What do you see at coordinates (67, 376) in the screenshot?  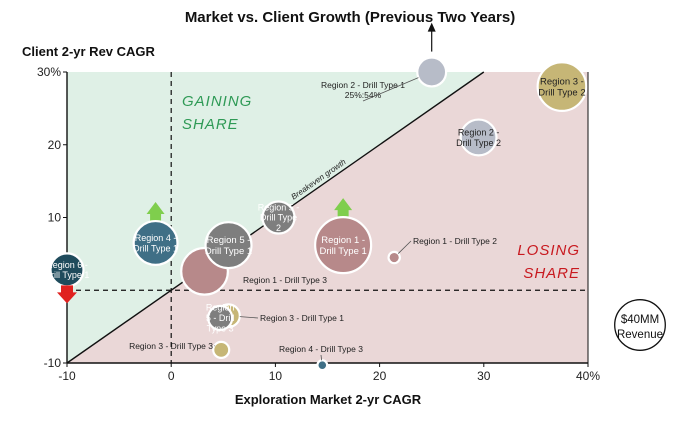 I see `x-tick-label: -10` at bounding box center [67, 376].